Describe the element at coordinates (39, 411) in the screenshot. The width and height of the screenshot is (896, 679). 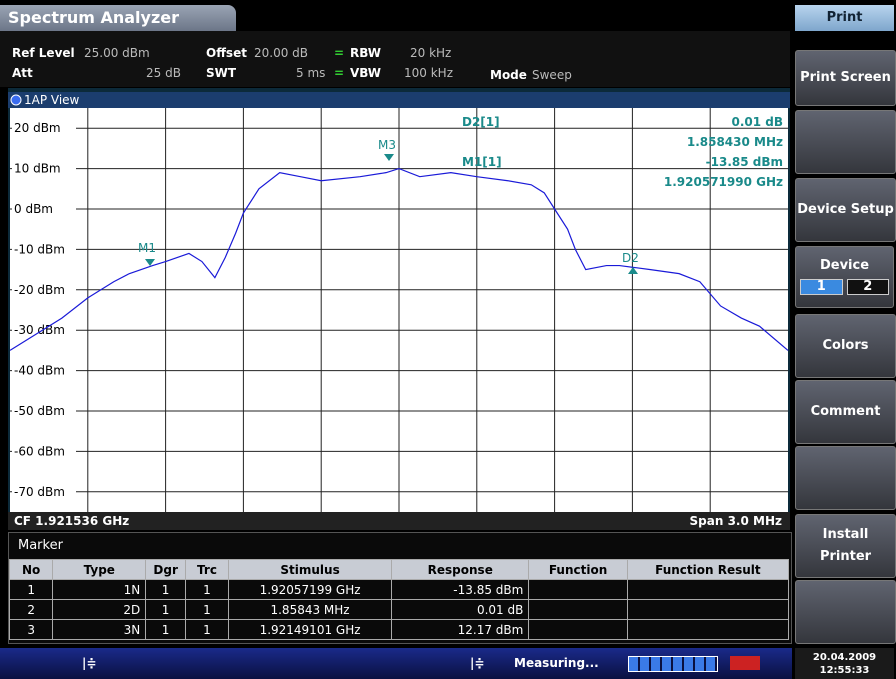
I see `y-tick-label: -50 dBm` at that location.